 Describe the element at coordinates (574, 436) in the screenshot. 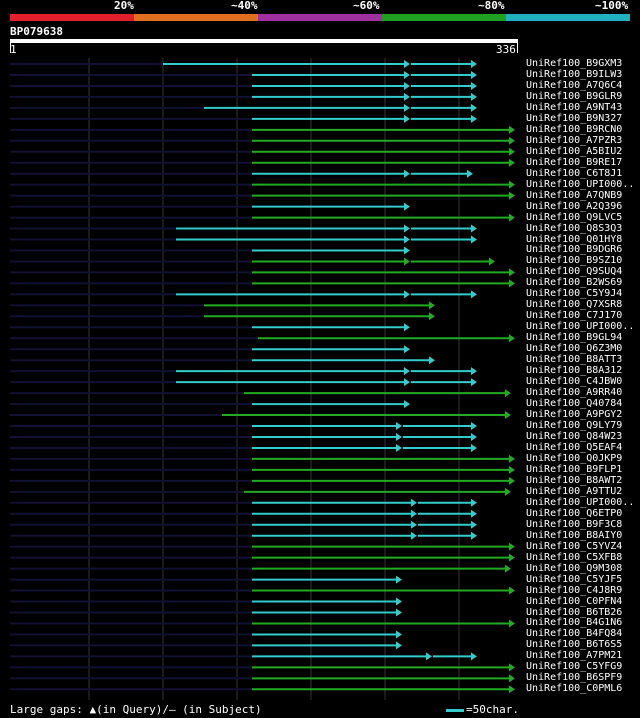

I see `hit-label: UniRef100_Q84W23` at that location.